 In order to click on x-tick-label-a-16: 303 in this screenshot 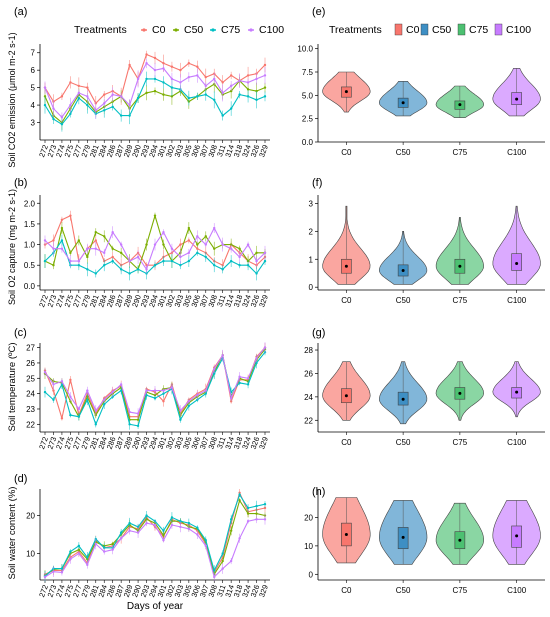, I will do `click(179, 151)`.